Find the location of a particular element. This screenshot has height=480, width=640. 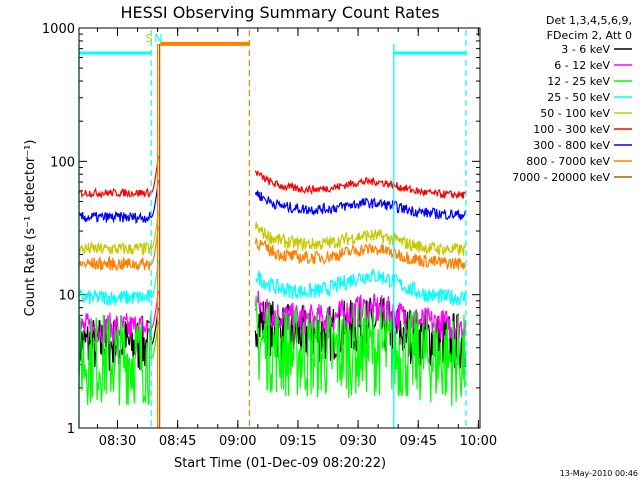

event-label: N is located at coordinates (158, 38).